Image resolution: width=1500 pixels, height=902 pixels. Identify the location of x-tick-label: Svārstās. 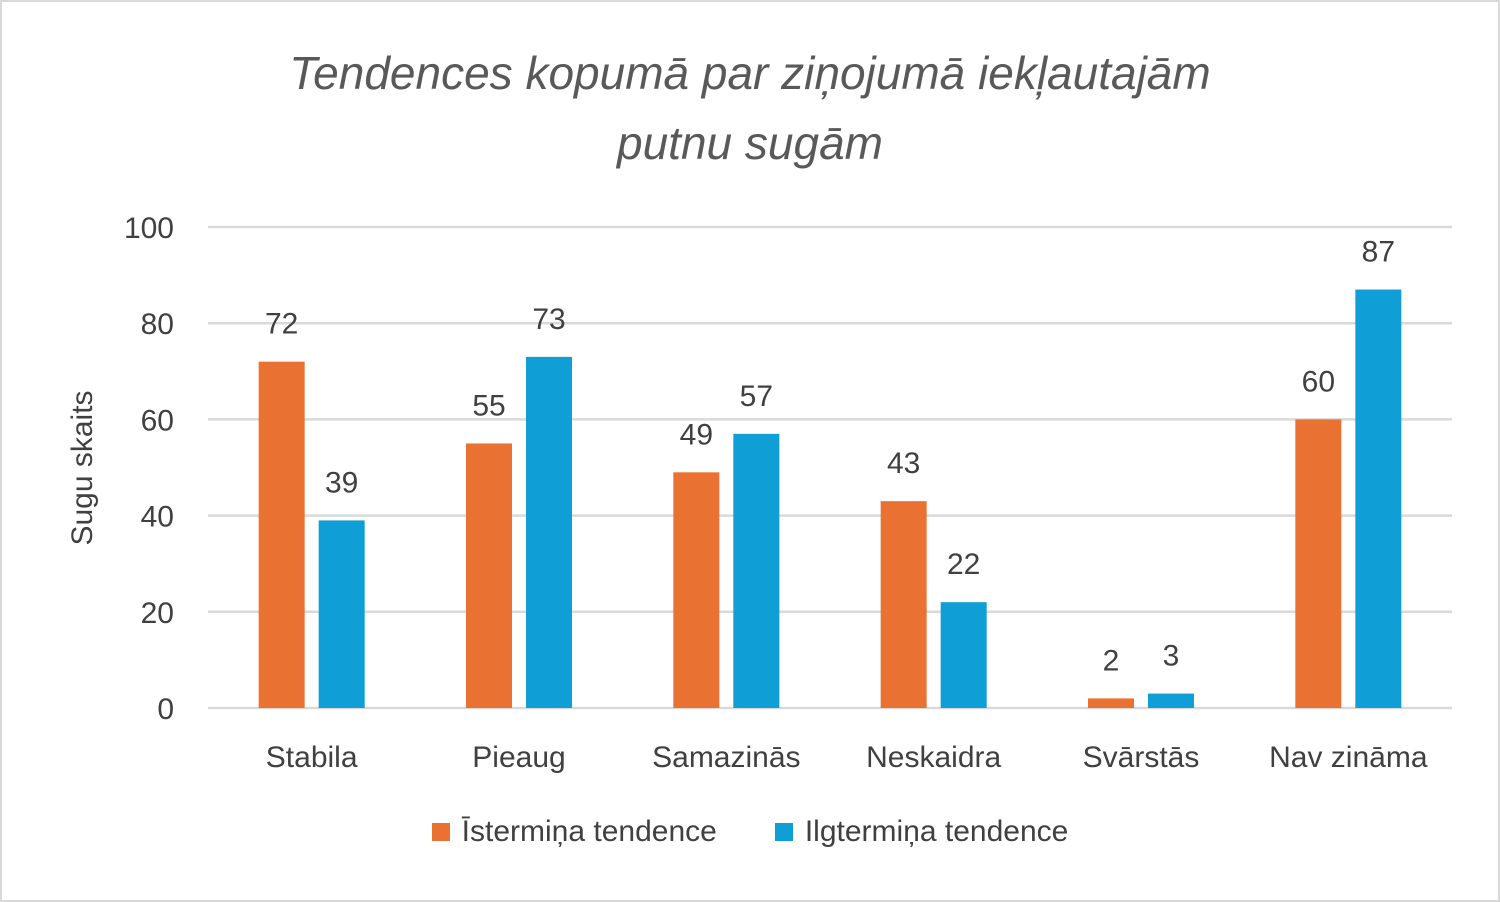
(1141, 757).